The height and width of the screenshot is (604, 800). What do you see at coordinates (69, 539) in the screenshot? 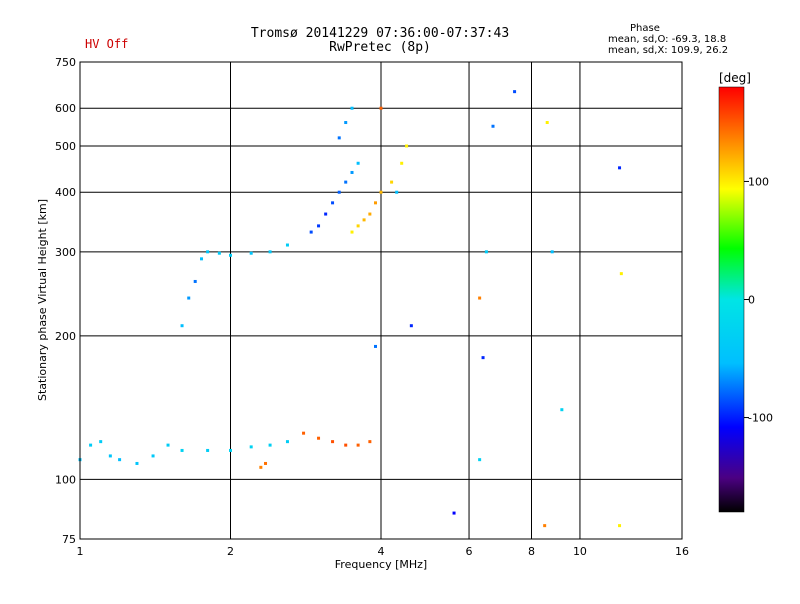
I see `y-tick-label: 75` at bounding box center [69, 539].